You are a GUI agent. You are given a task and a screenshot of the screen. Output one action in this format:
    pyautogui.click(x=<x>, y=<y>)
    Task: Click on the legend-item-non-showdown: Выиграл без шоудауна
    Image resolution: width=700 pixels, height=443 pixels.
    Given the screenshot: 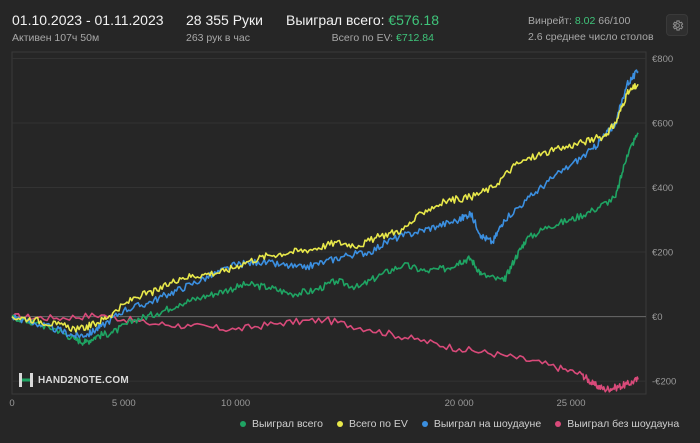 What is the action you would take?
    pyautogui.click(x=617, y=424)
    